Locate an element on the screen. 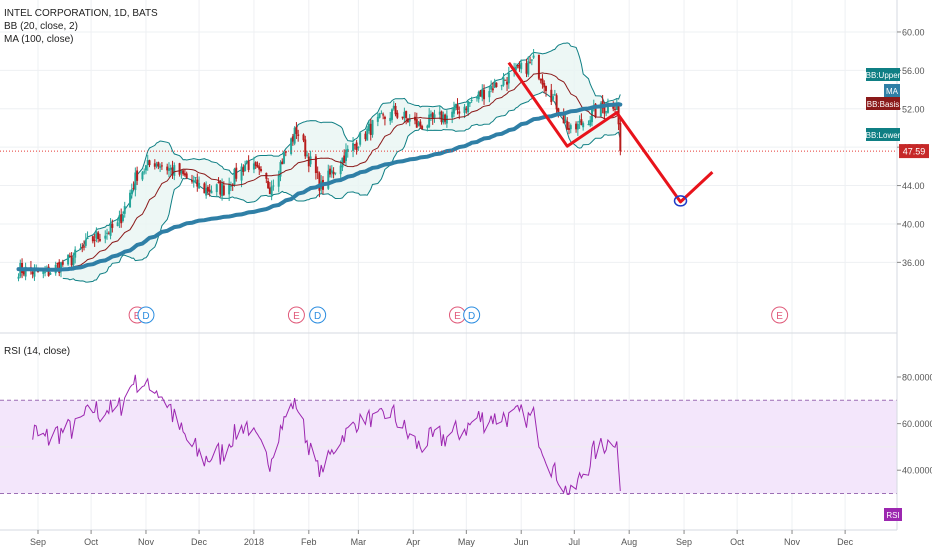 This screenshot has height=550, width=932. time-tick-label: Aug is located at coordinates (629, 542).